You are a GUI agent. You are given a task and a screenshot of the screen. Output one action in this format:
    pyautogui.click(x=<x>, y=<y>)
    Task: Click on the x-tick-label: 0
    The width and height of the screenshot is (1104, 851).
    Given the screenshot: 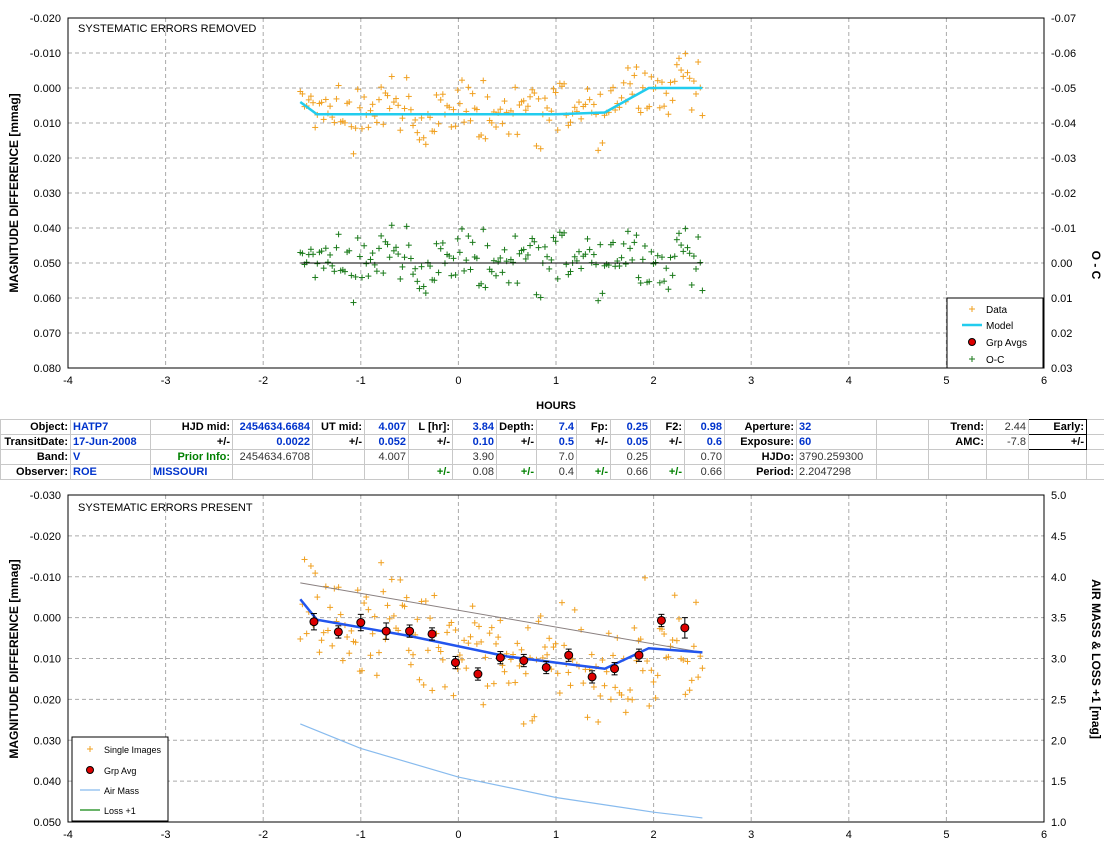 What is the action you would take?
    pyautogui.click(x=458, y=835)
    